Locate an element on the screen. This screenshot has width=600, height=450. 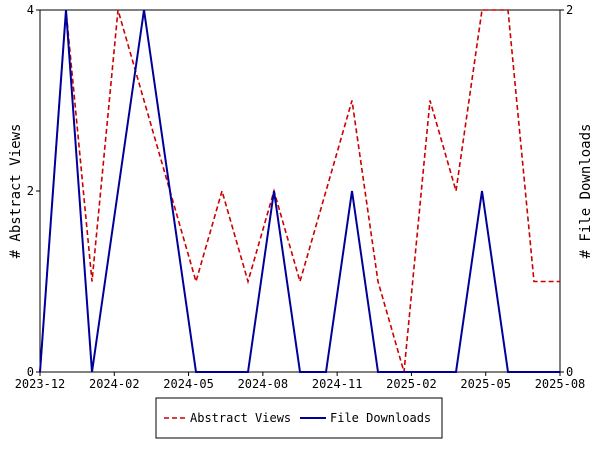
x-tick-label: 2024-11 is located at coordinates (337, 384).